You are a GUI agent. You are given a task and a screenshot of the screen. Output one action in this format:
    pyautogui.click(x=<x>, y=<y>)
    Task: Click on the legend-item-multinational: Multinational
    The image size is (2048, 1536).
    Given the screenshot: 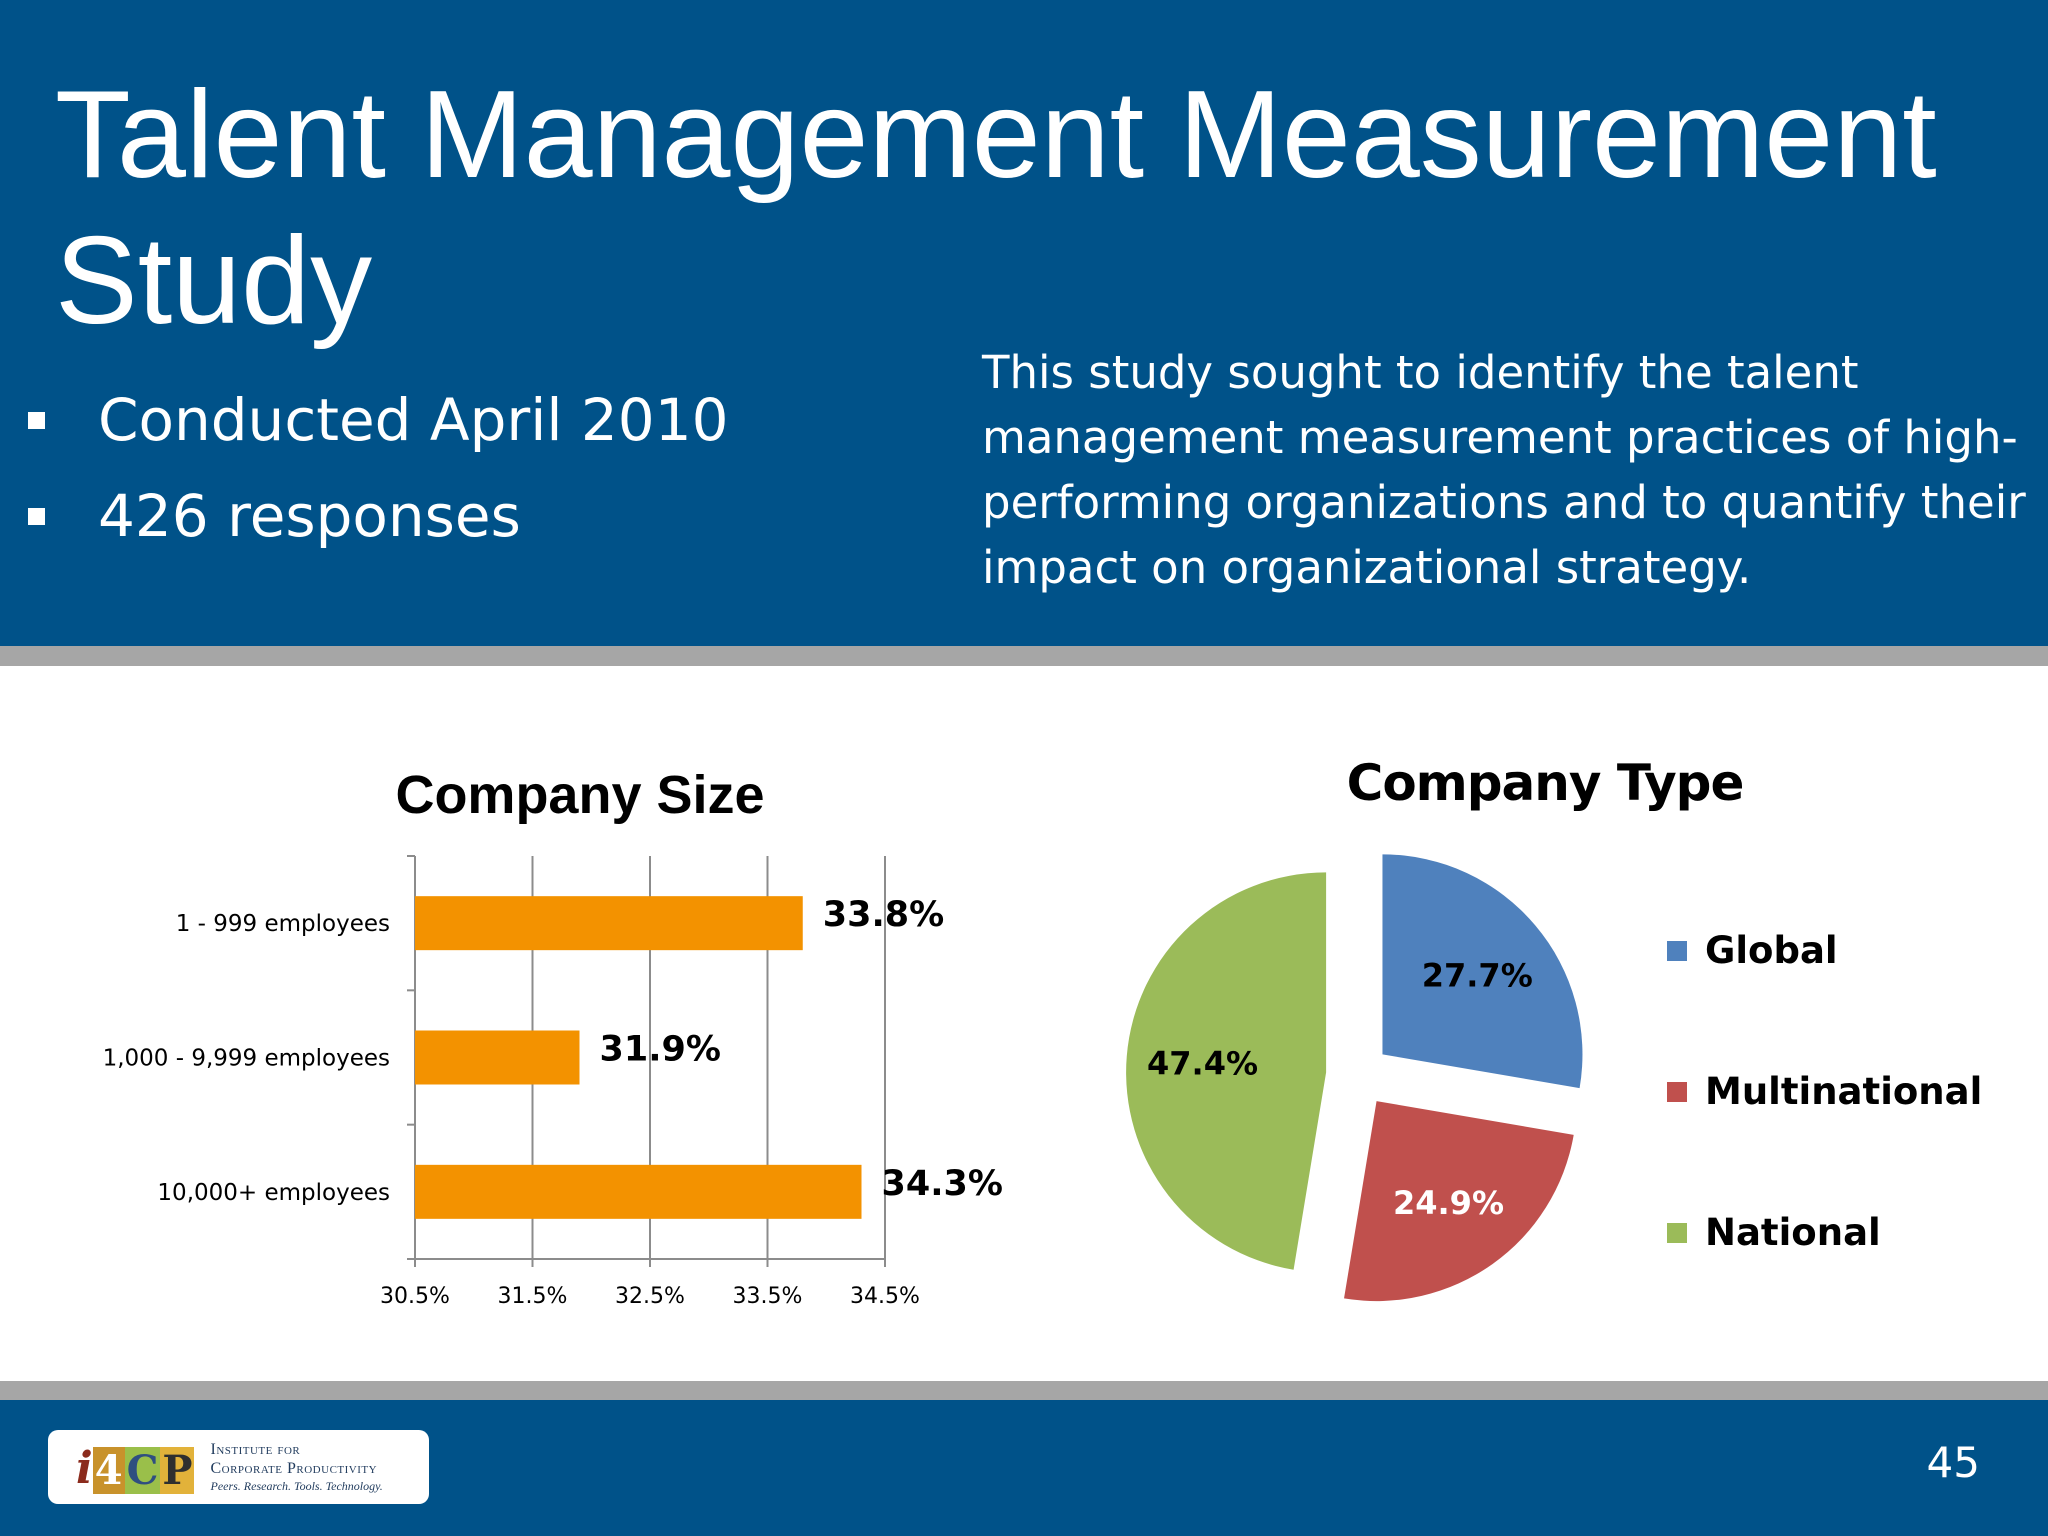 What is the action you would take?
    pyautogui.click(x=1824, y=1091)
    